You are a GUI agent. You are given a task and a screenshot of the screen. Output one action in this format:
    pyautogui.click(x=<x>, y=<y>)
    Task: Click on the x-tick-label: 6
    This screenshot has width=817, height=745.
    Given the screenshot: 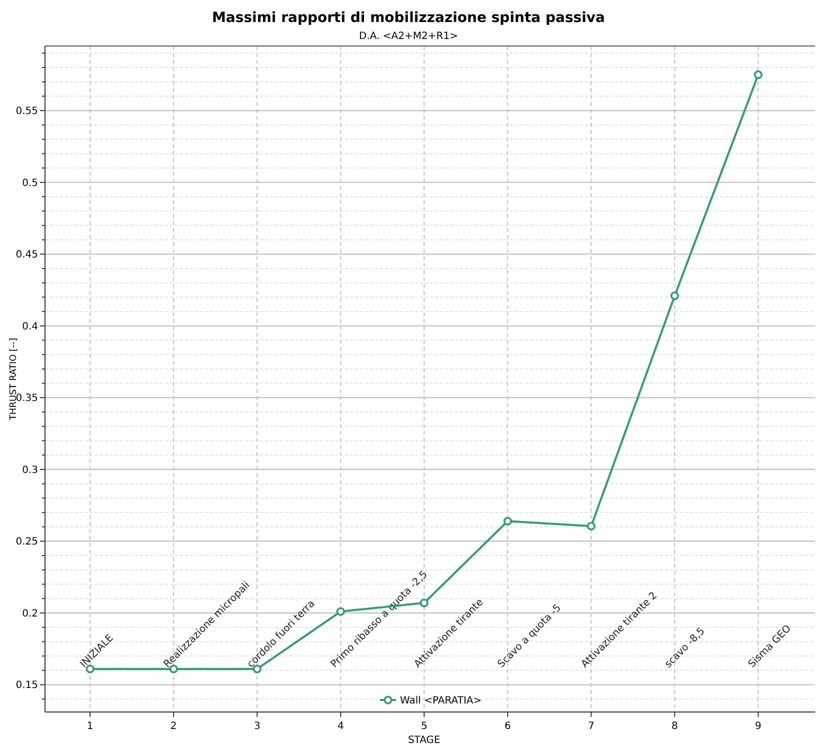 What is the action you would take?
    pyautogui.click(x=507, y=726)
    